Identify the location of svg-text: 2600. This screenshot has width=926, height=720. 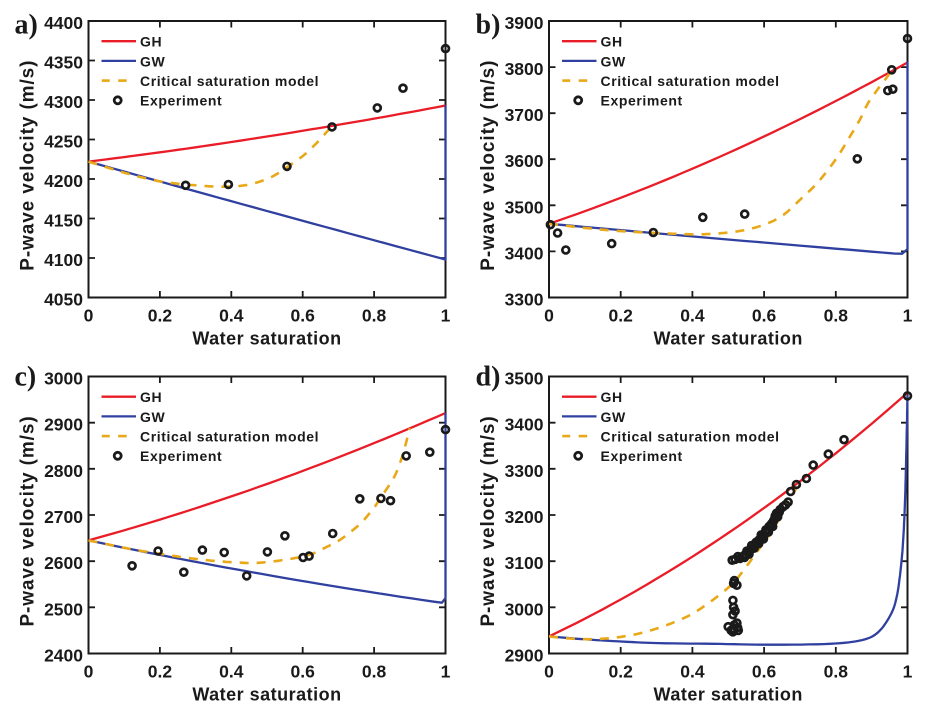
(63, 563).